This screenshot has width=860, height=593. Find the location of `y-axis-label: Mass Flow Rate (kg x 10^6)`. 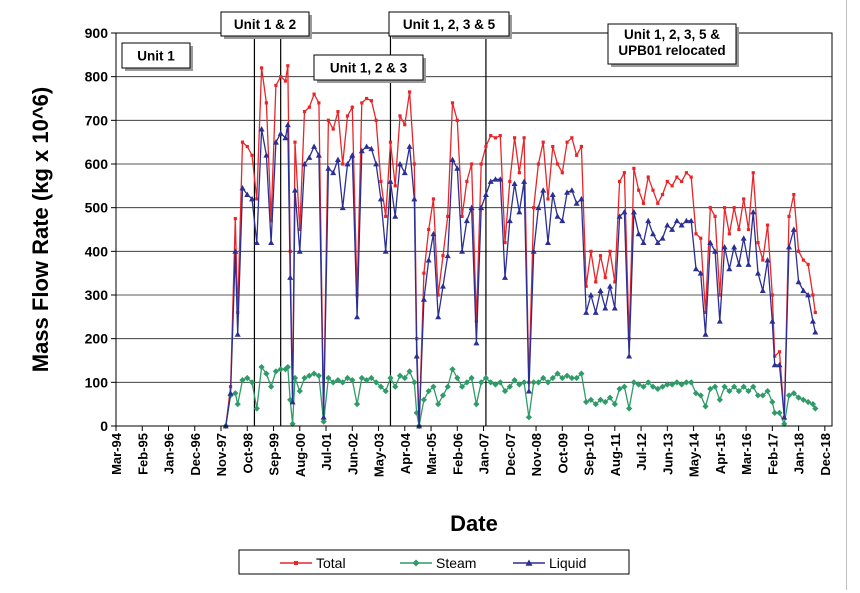

y-axis-label: Mass Flow Rate (kg x 10^6) is located at coordinates (40, 230).